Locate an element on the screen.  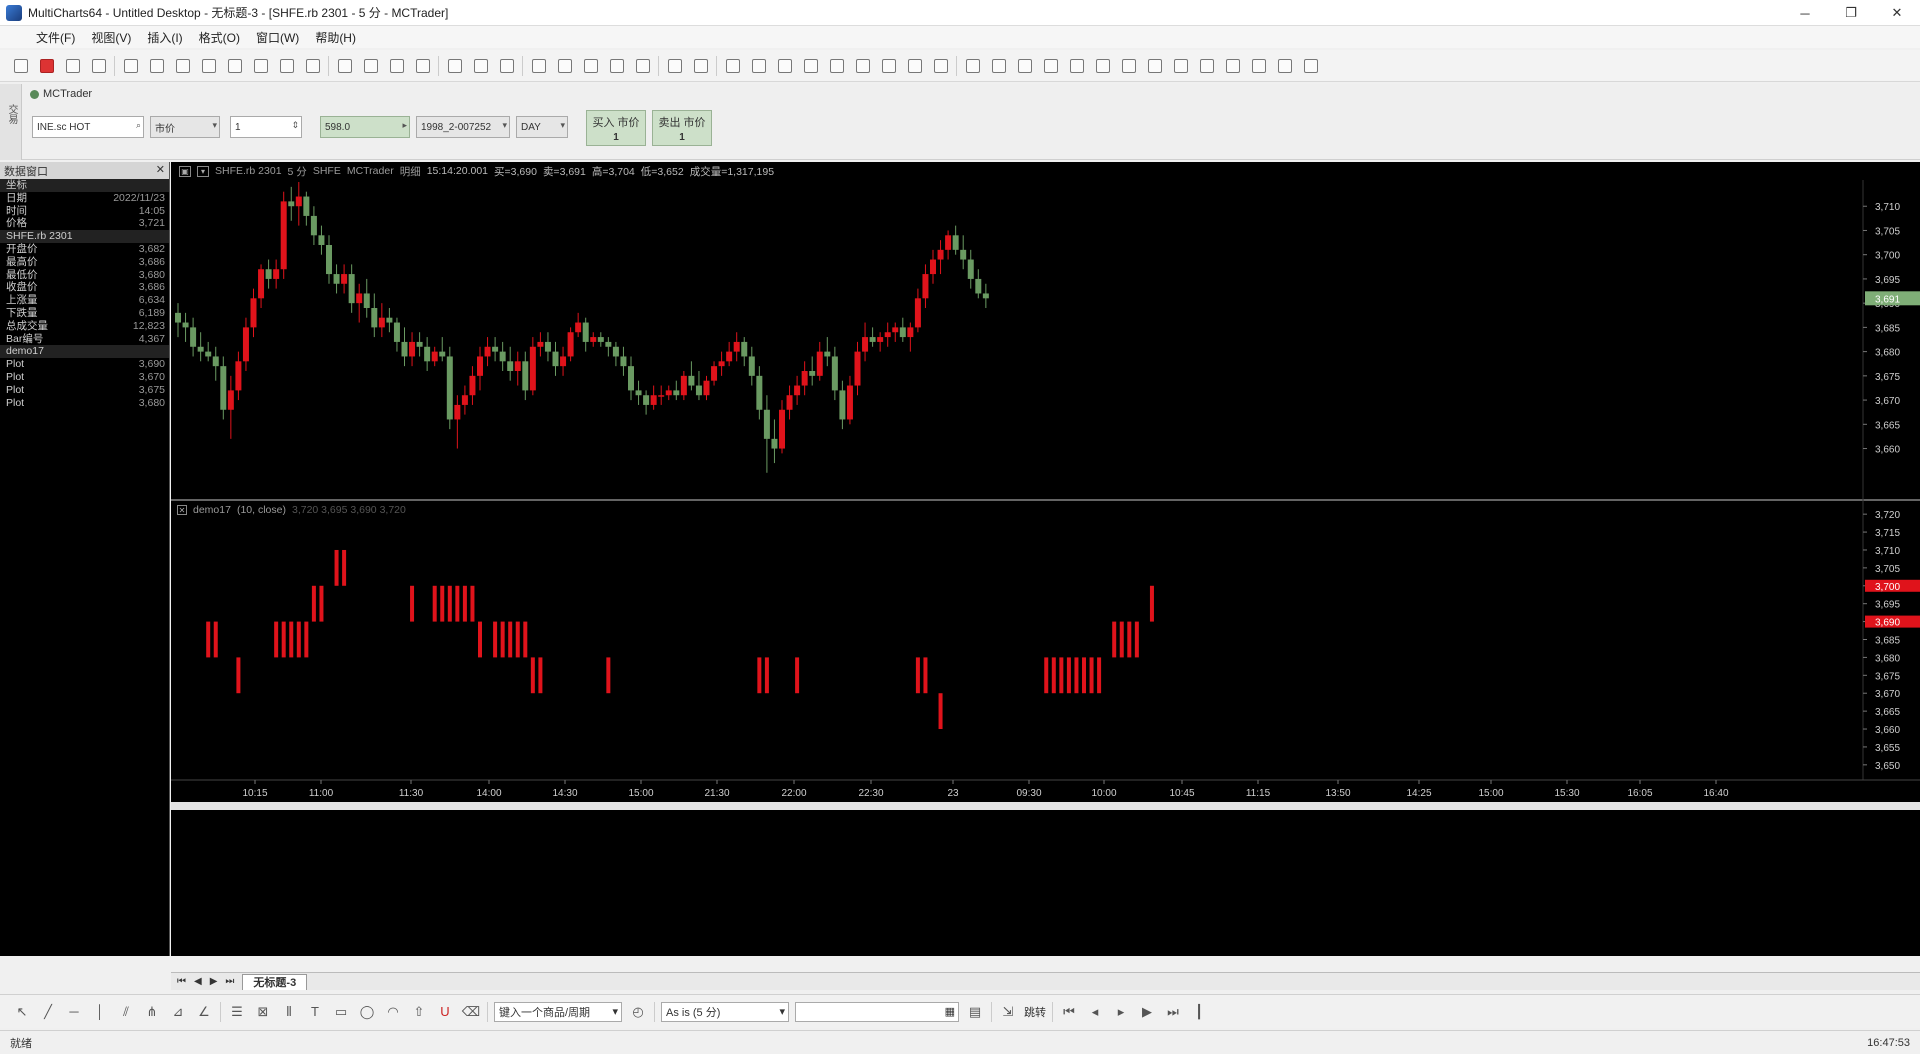
toolbar-w7-icon is located at coordinates (286, 65).